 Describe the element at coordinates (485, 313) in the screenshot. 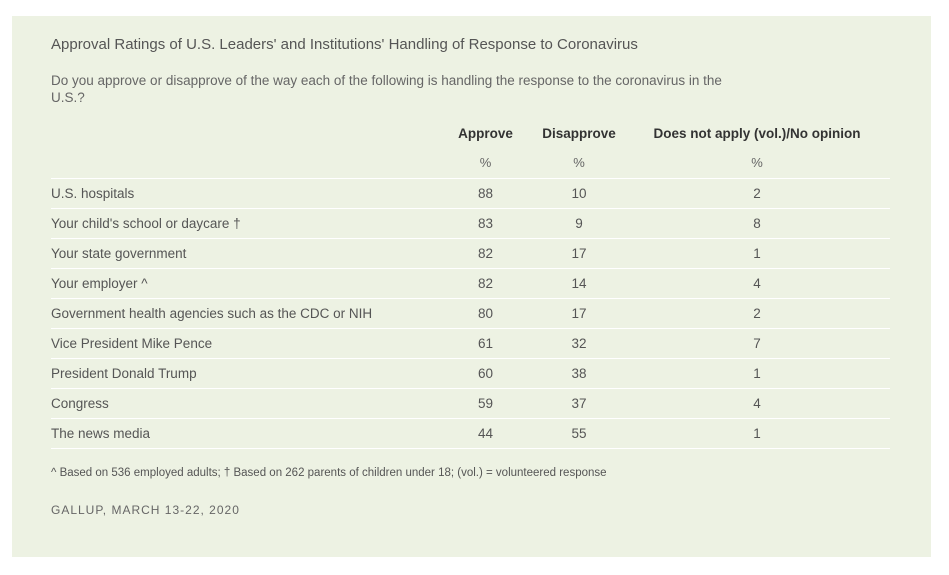

I see `row-approve-value: 80` at that location.